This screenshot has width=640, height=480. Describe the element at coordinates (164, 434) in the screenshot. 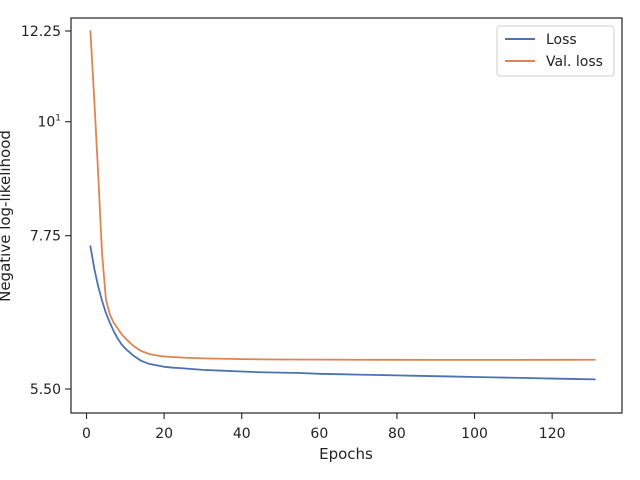

I see `x-tick-label: 20` at that location.